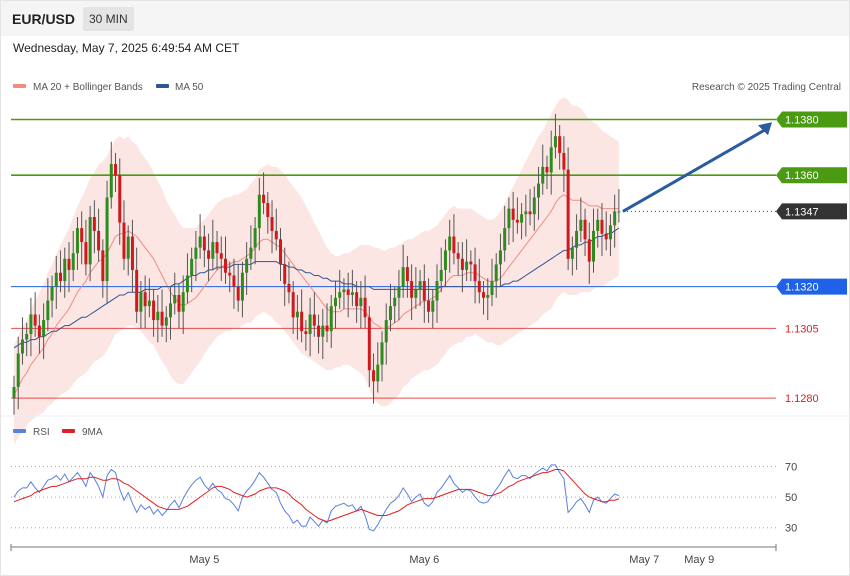 The width and height of the screenshot is (850, 576). Describe the element at coordinates (644, 560) in the screenshot. I see `x-tick-label: May 7` at that location.